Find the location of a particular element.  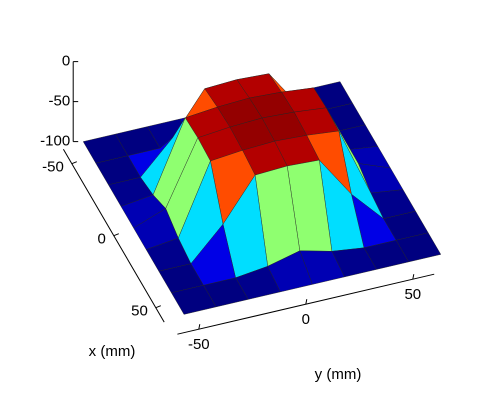

y-tick-label: 0 is located at coordinates (306, 319).